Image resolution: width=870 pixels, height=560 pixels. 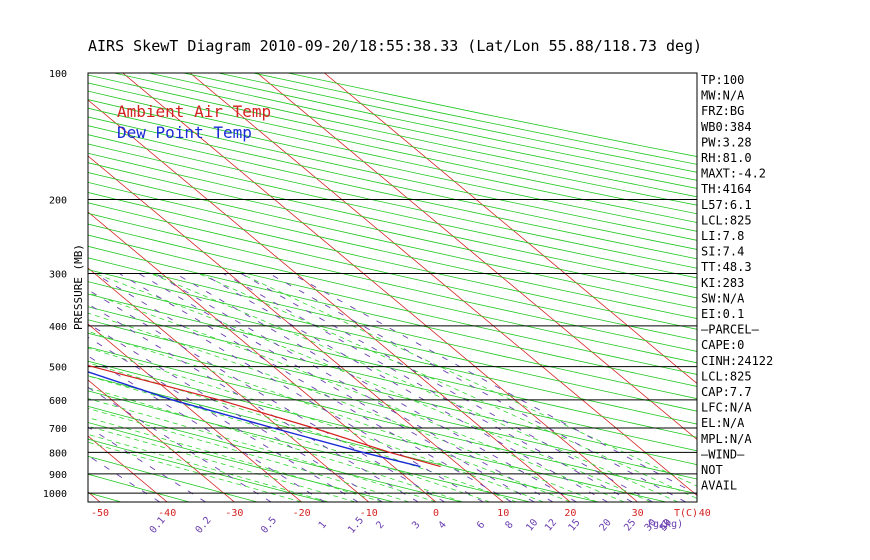 I want to click on mixing-ratio-tick-label: 1, so click(x=323, y=526).